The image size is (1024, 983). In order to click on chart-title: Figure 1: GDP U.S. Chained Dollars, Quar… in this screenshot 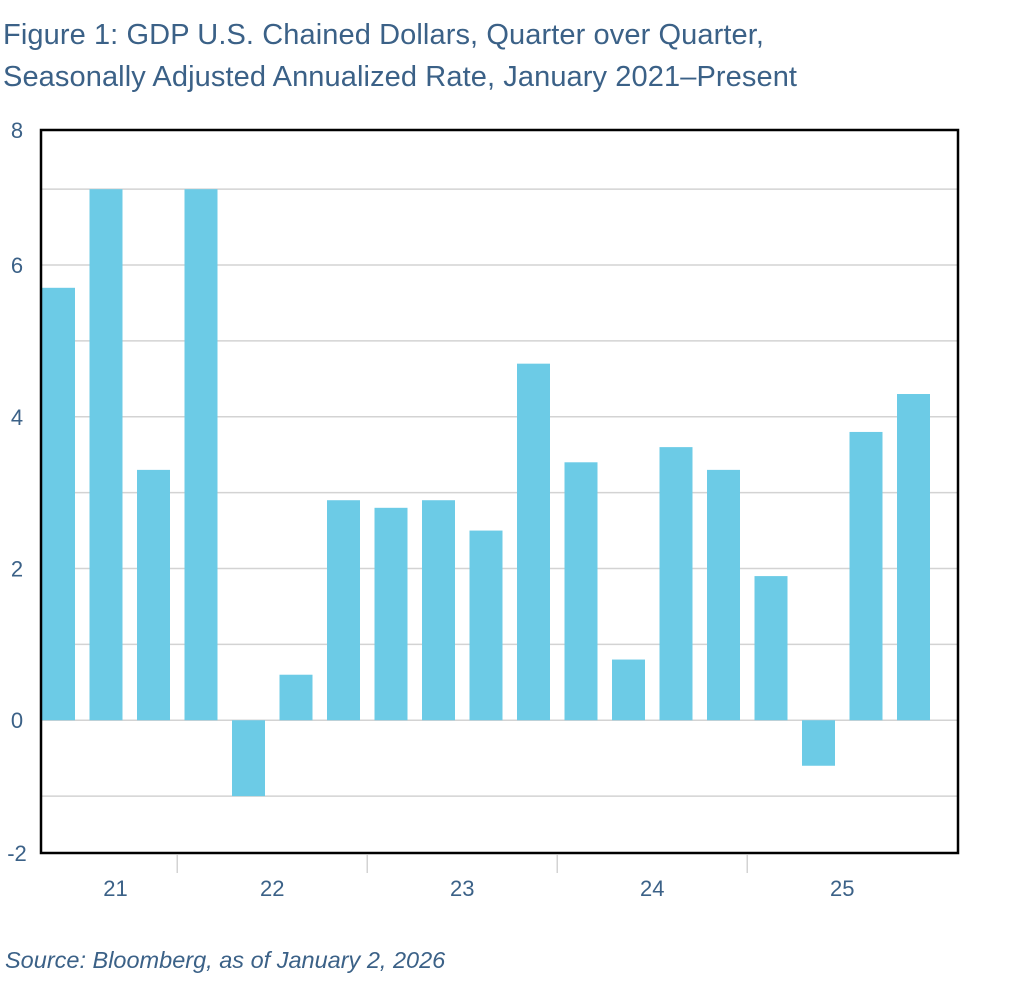, I will do `click(513, 56)`.